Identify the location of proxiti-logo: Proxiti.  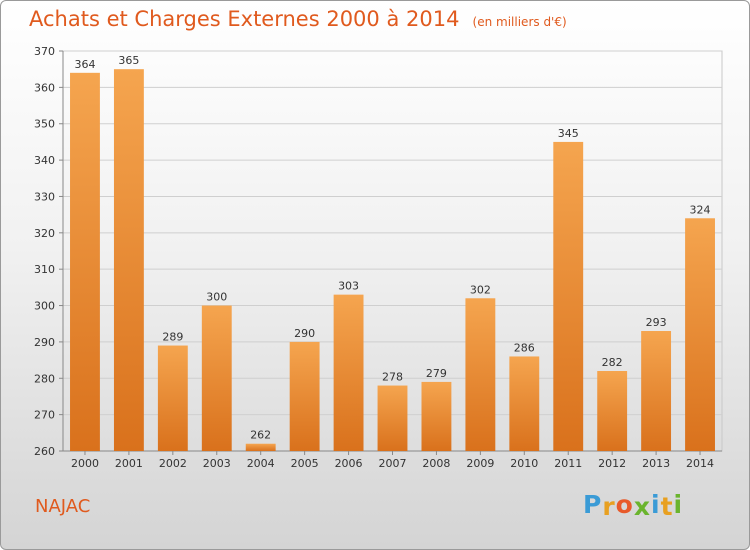
(633, 505).